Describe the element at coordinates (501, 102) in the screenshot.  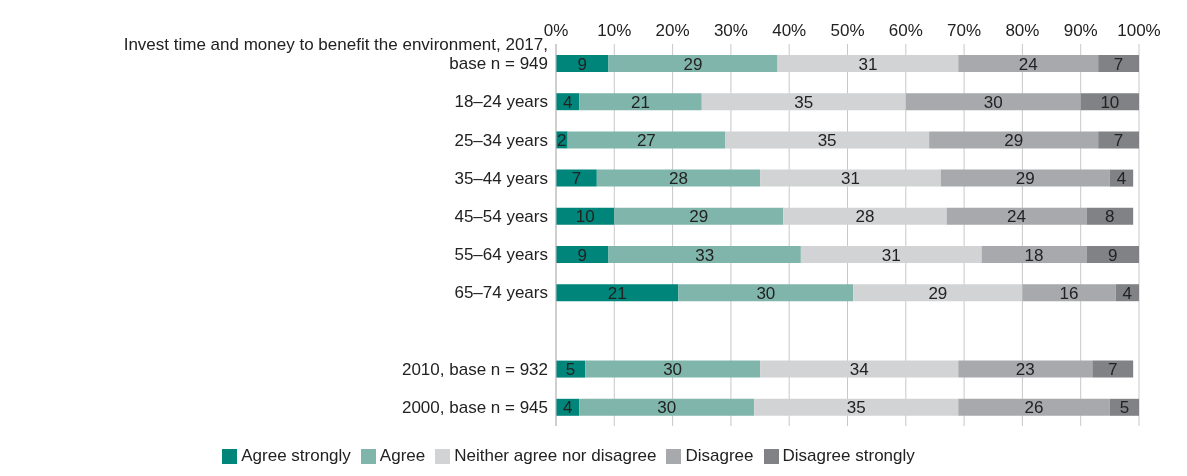
I see `y-tick-label: 18–24 years` at that location.